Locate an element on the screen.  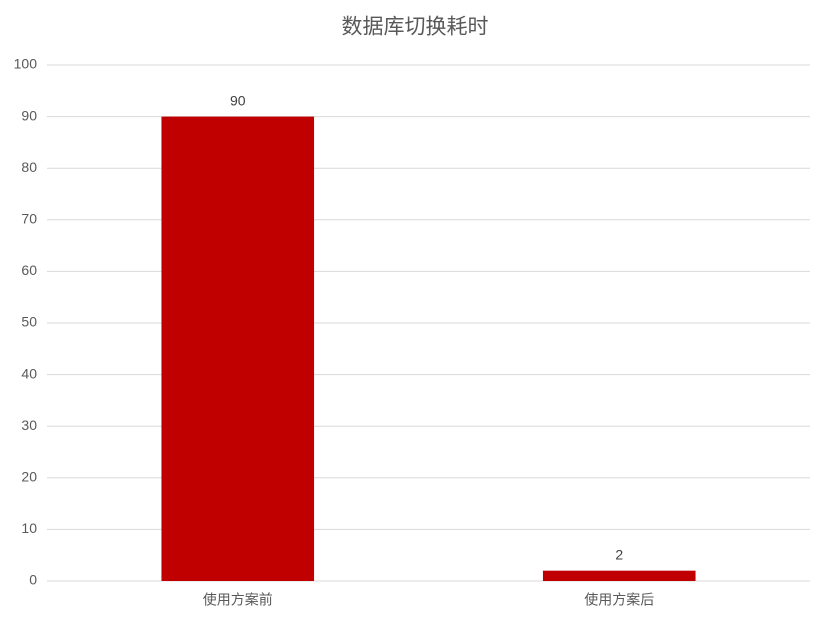
y-tick-label: 50 is located at coordinates (29, 322).